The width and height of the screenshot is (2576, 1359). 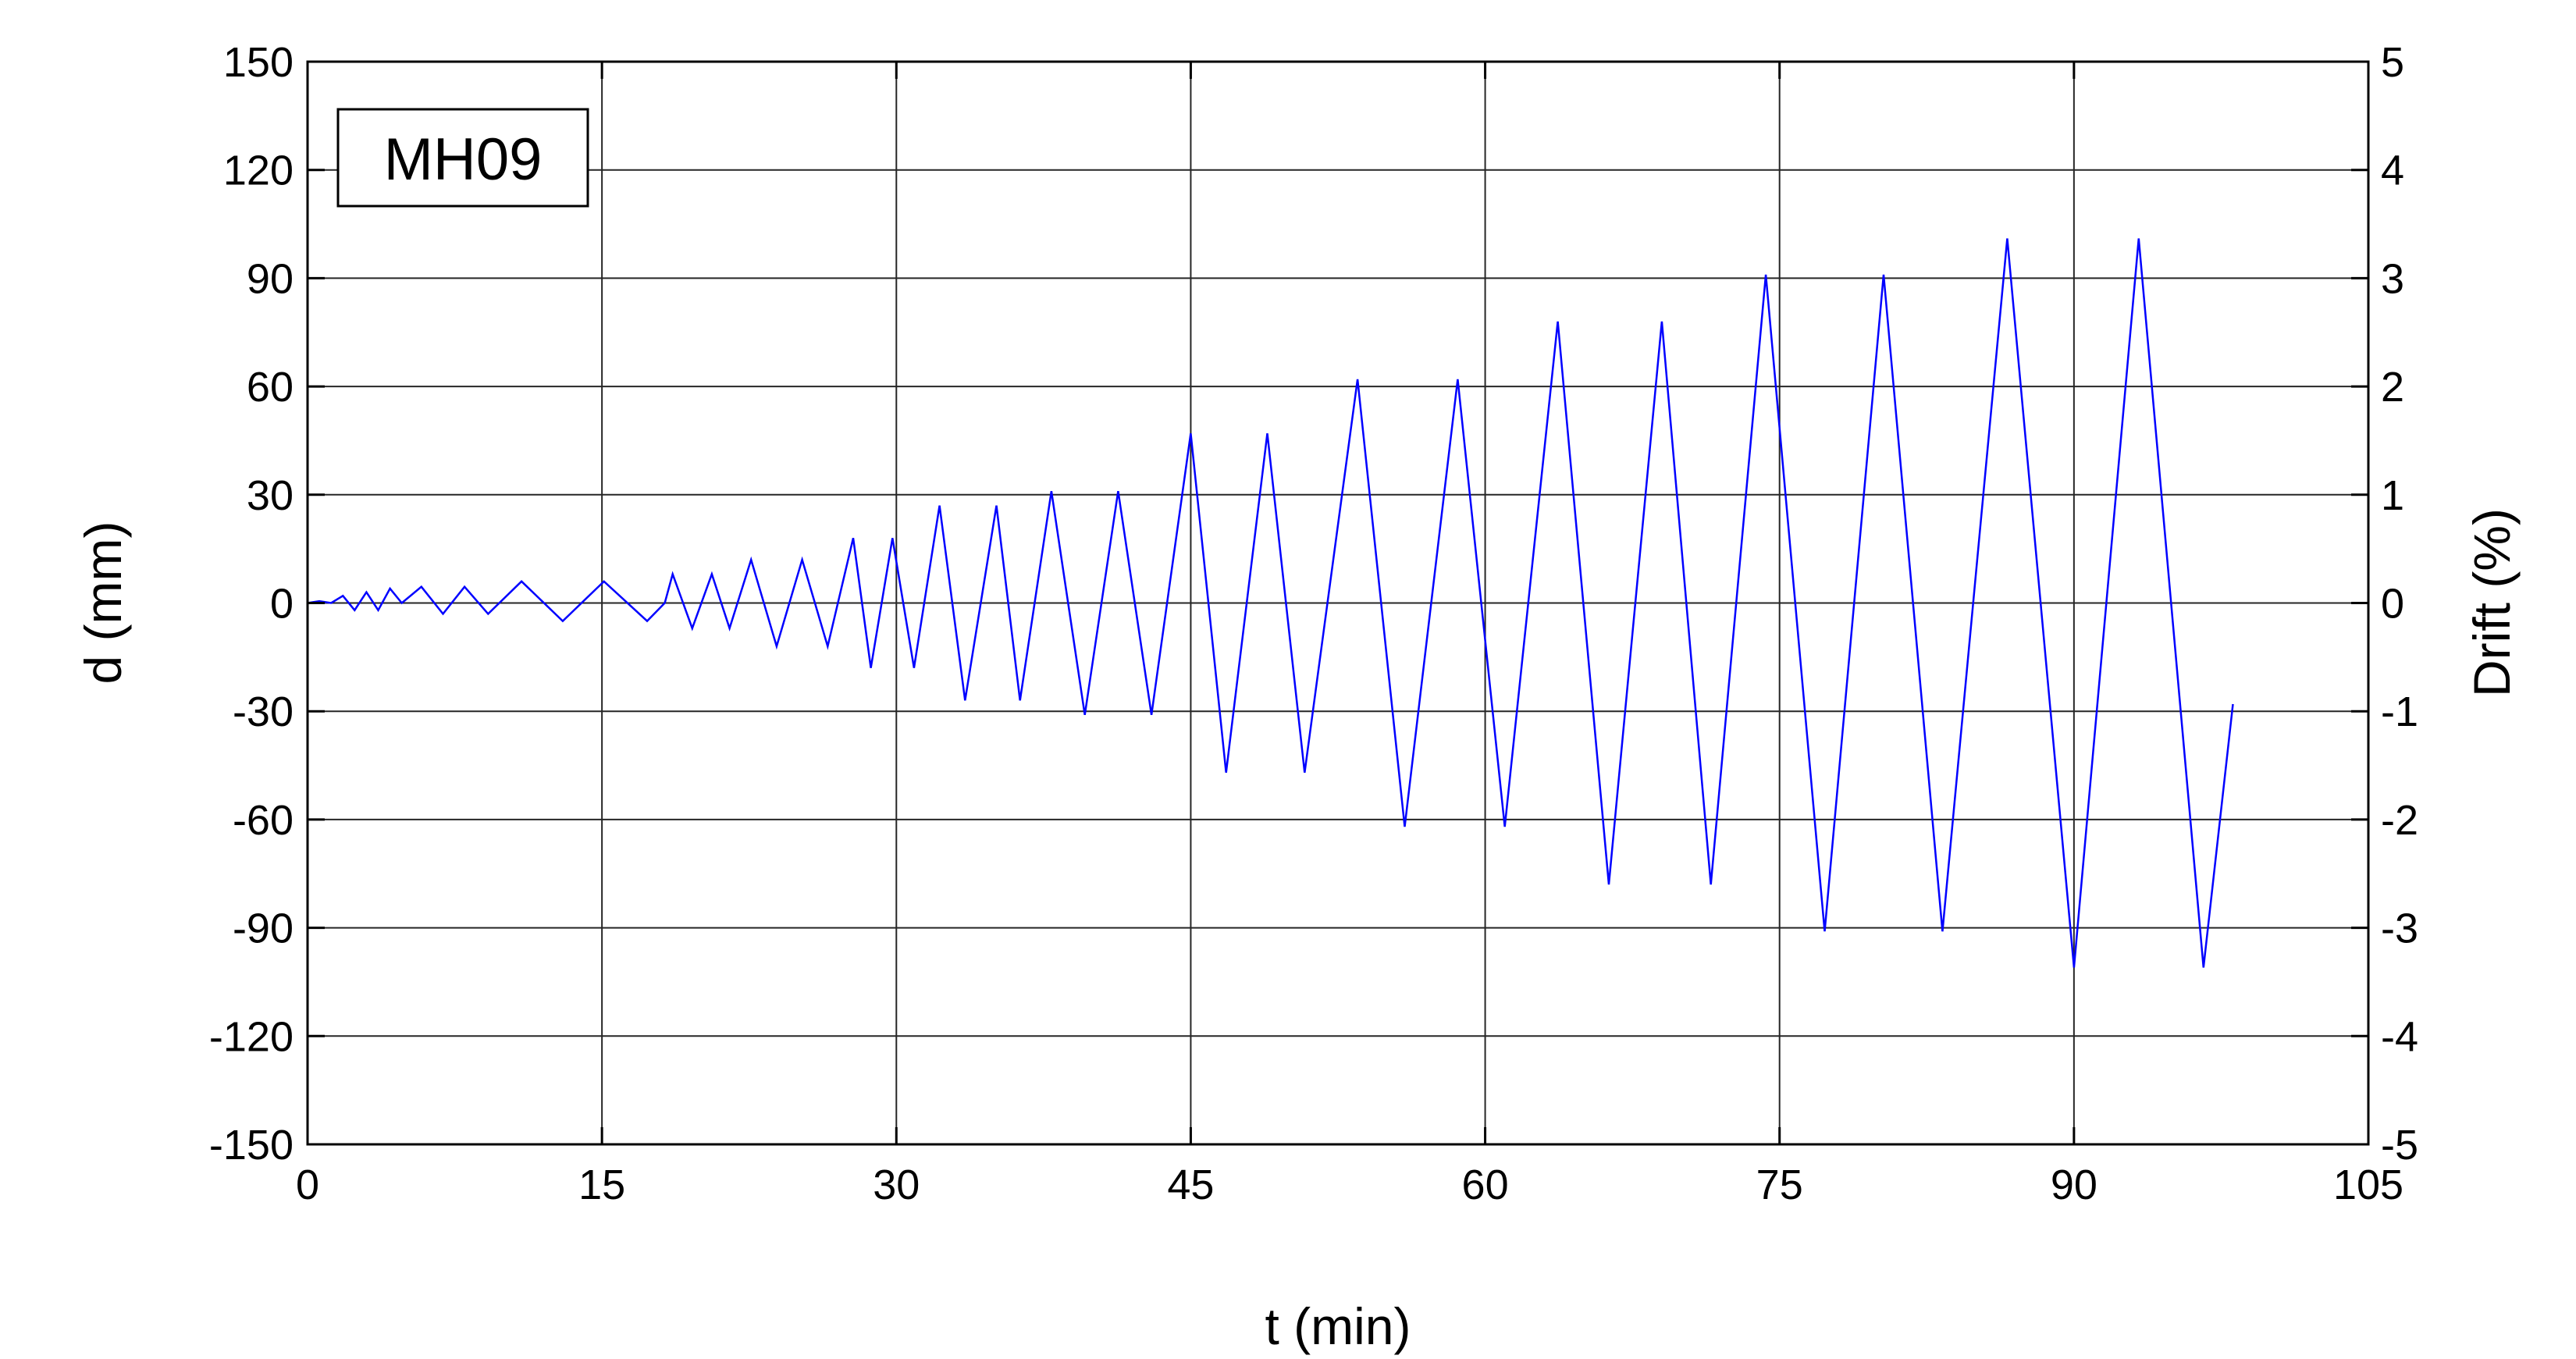 I want to click on y-axis-label: d (mm), so click(x=103, y=603).